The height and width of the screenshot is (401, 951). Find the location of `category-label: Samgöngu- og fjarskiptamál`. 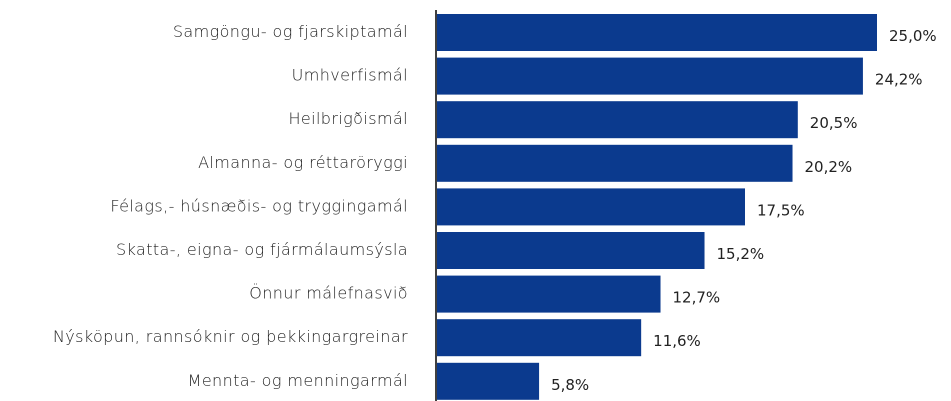

category-label: Samgöngu- og fjarskiptamál is located at coordinates (290, 31).